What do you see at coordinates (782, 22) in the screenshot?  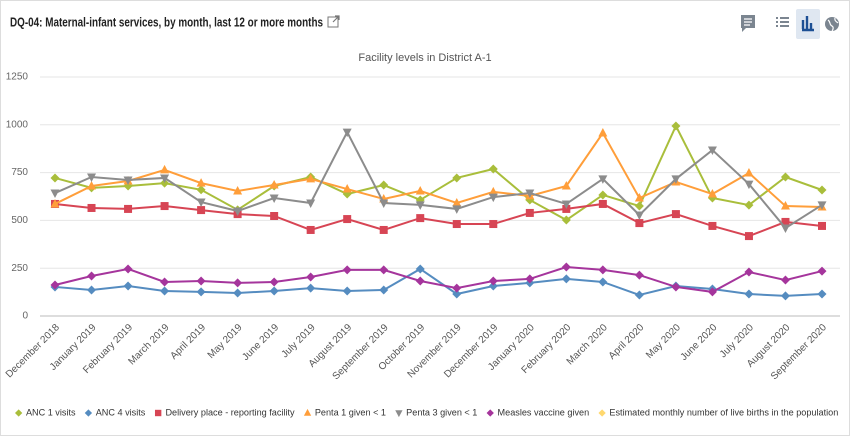 I see `table-view-icon` at bounding box center [782, 22].